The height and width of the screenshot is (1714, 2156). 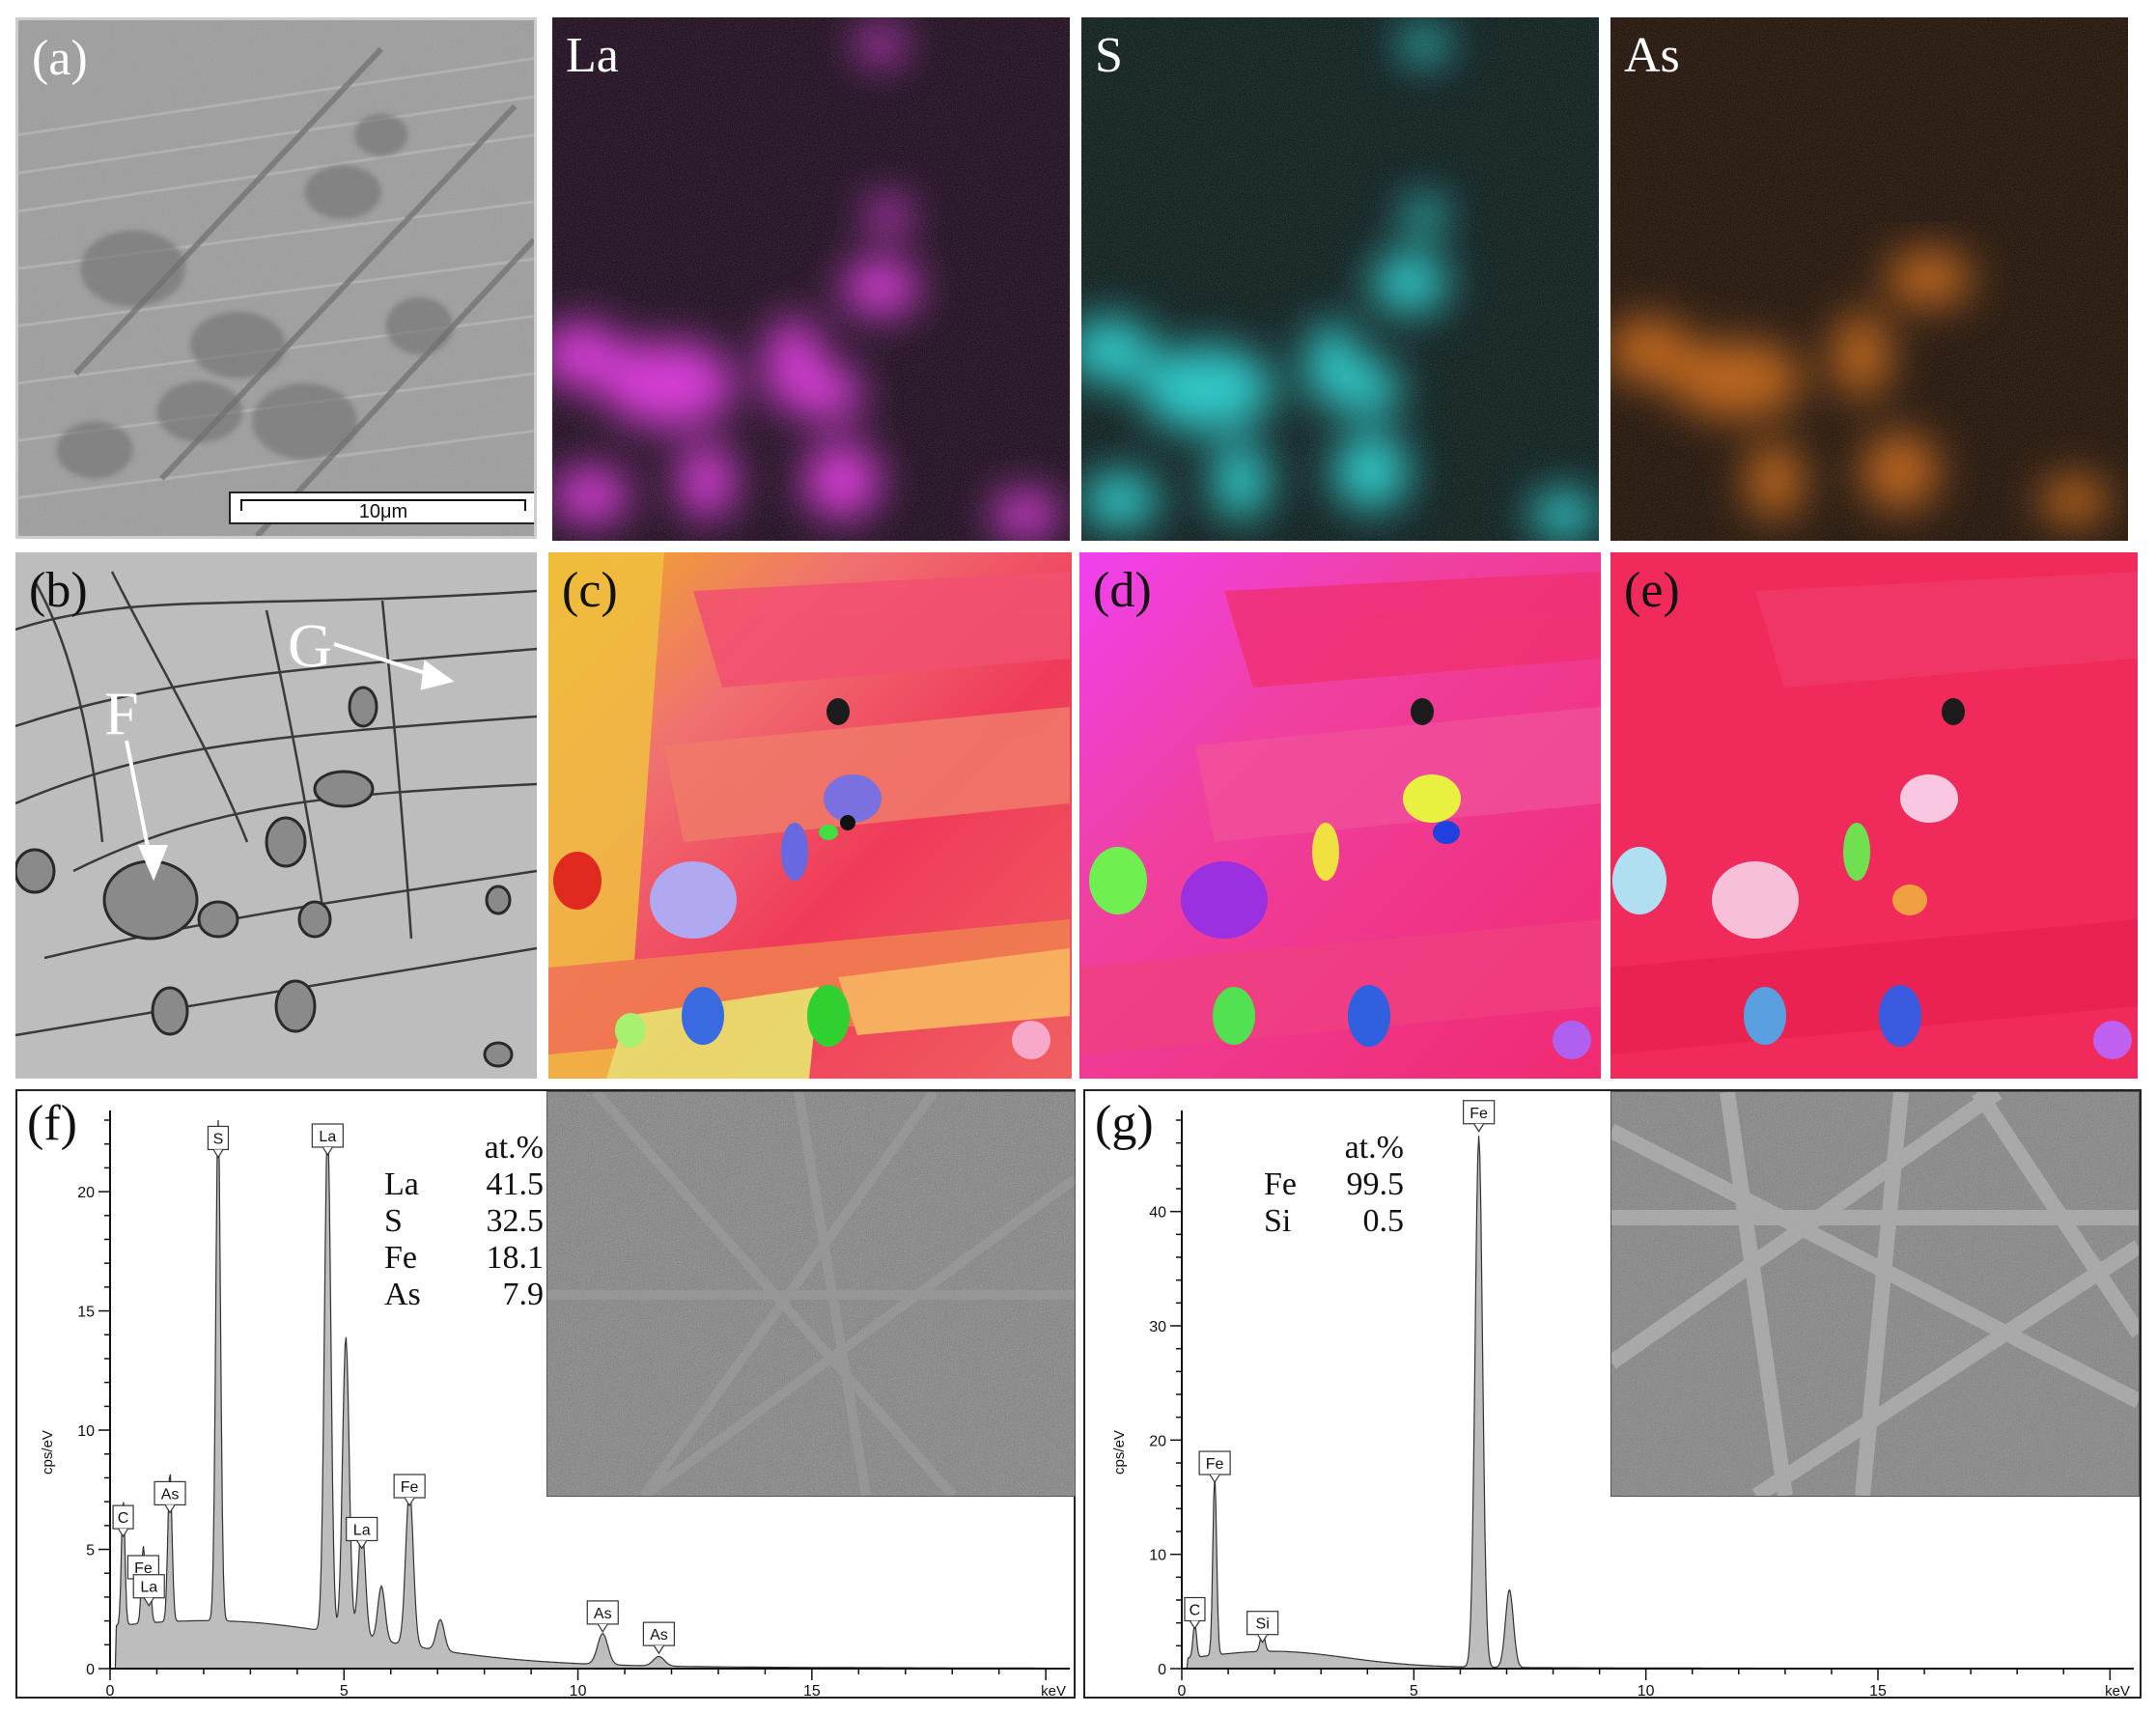 What do you see at coordinates (811, 279) in the screenshot?
I see `la-map-panel: La` at bounding box center [811, 279].